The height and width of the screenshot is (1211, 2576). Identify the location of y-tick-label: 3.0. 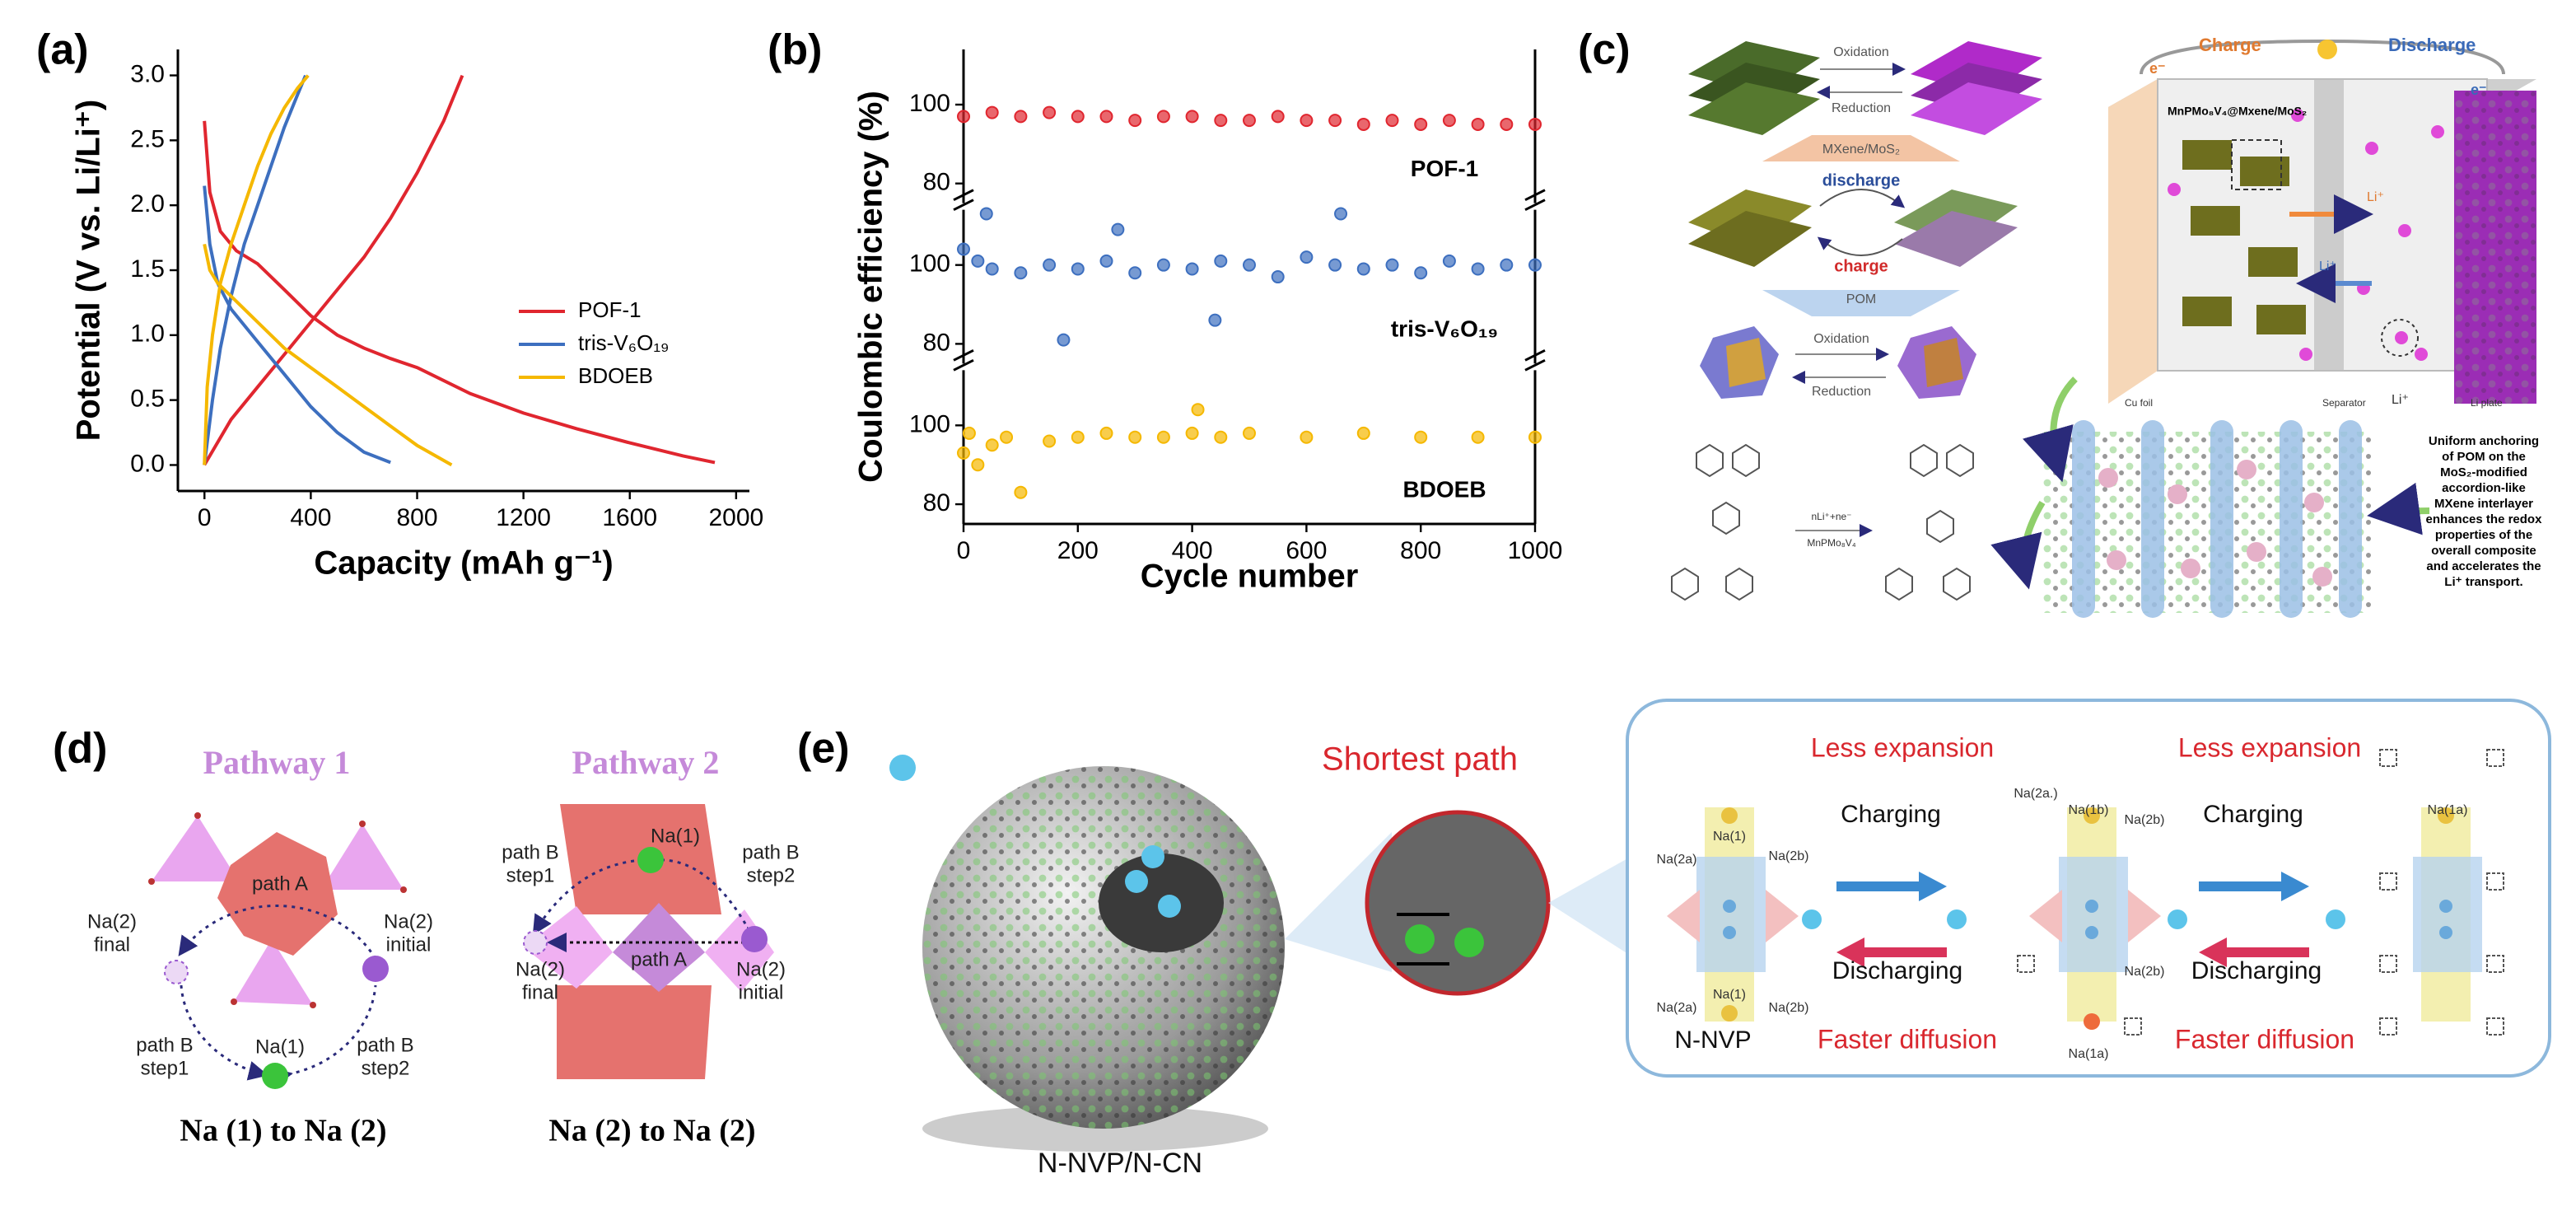
(147, 73).